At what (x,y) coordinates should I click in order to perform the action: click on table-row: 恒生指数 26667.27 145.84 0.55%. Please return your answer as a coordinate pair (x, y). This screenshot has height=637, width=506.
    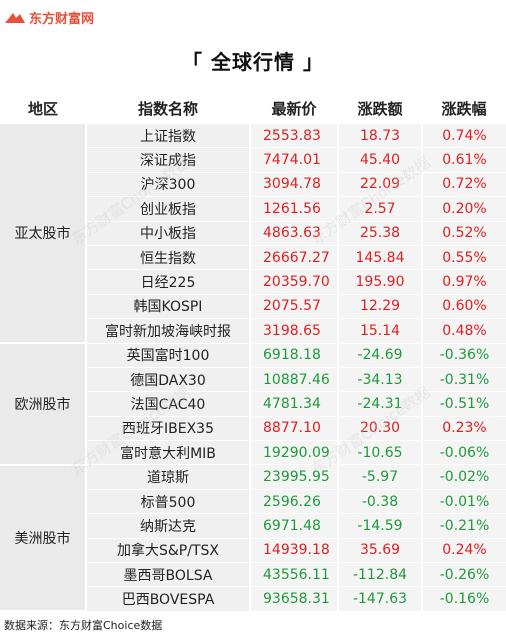
    Looking at the image, I should click on (253, 258).